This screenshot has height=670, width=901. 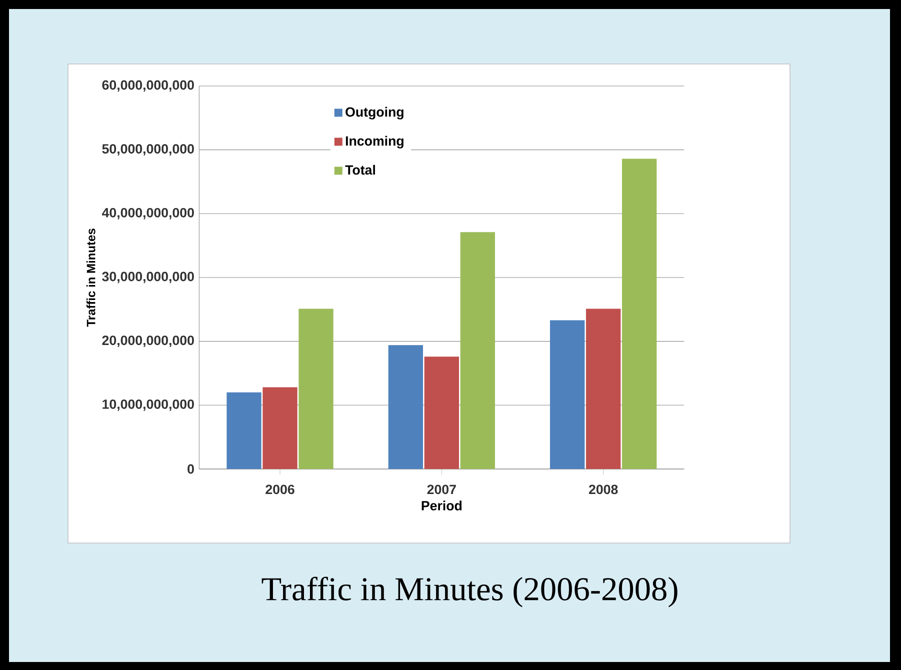 What do you see at coordinates (148, 278) in the screenshot?
I see `y-tick-label: 30,000,000,000` at bounding box center [148, 278].